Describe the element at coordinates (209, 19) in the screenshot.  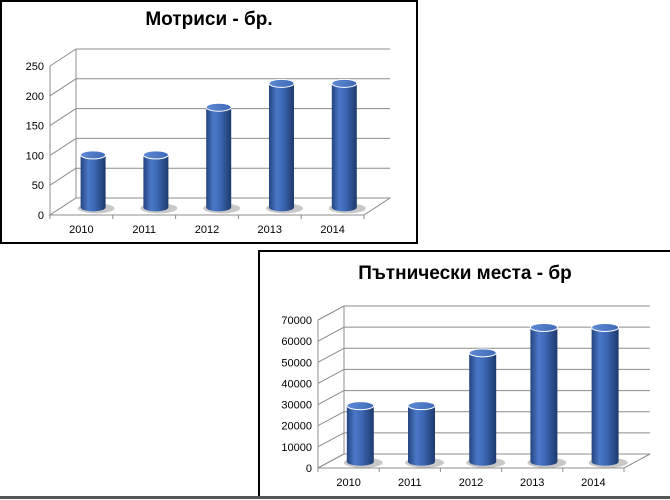
I see `chart-title: Мотриси - бр.` at that location.